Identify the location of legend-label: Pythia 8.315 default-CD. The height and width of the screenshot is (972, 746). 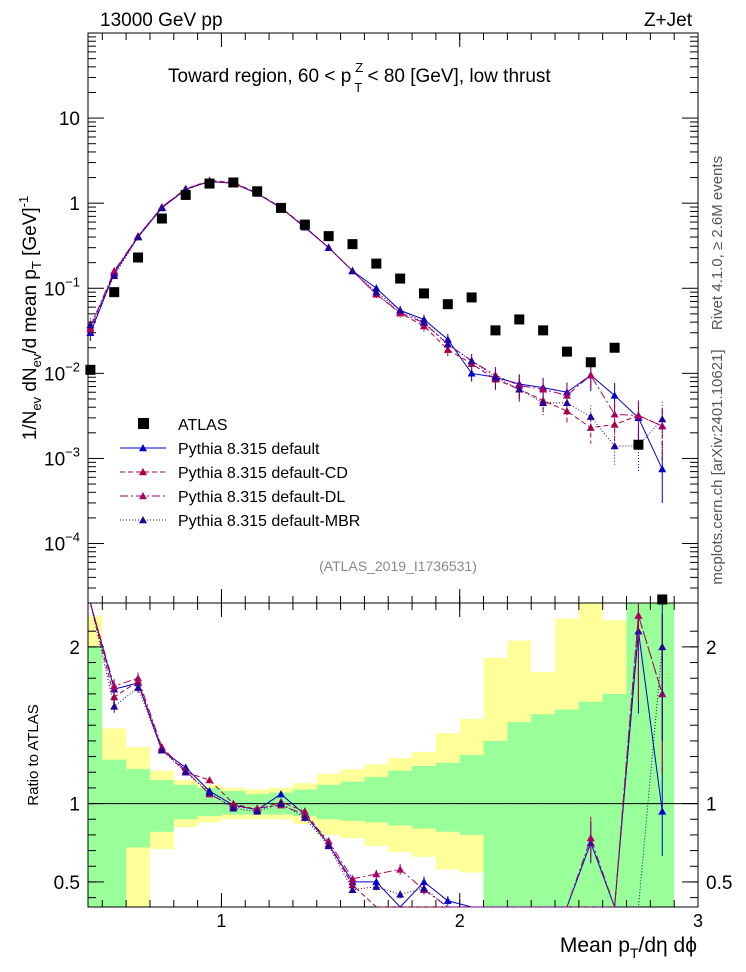
(263, 473).